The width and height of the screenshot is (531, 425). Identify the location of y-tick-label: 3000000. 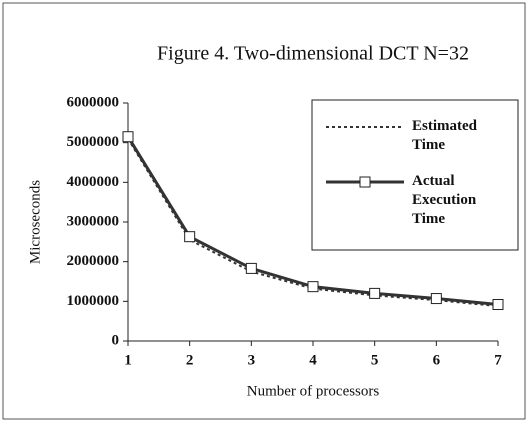
(93, 221).